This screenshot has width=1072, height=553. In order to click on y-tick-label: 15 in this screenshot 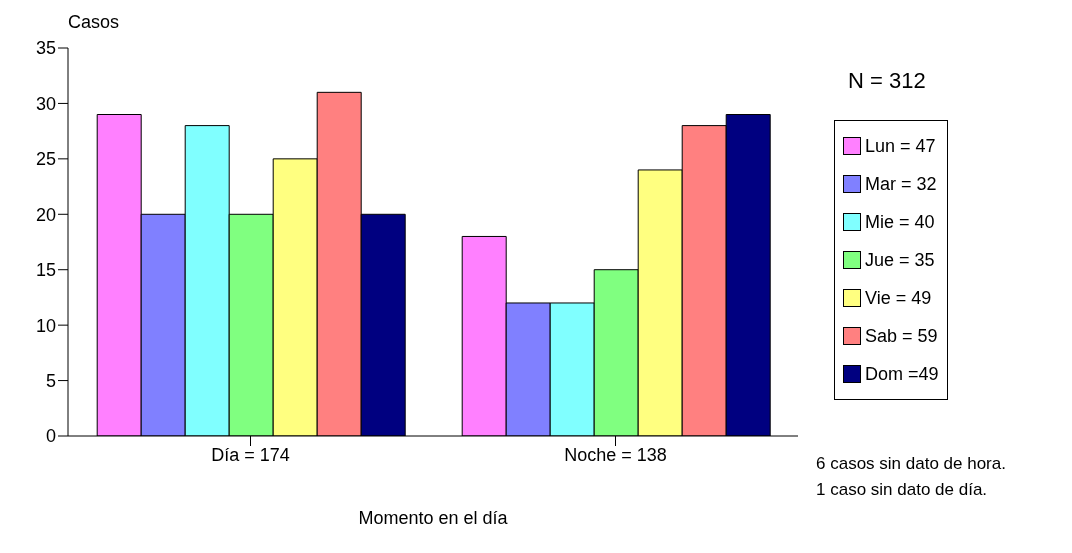, I will do `click(45, 270)`.